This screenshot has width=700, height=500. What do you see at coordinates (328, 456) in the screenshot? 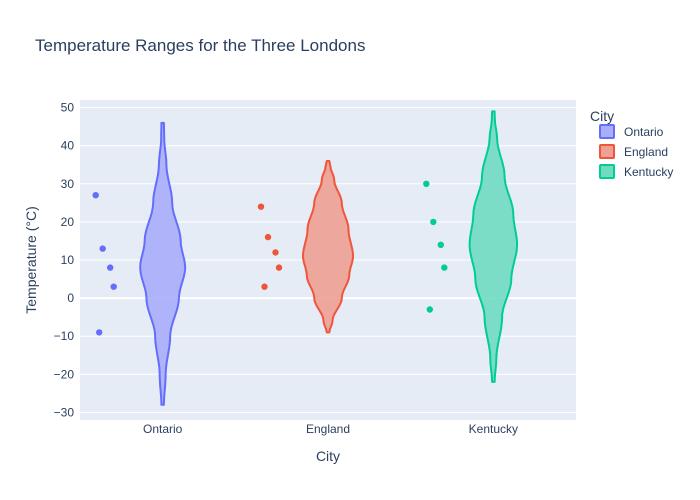
I see `x-axis-title: City` at bounding box center [328, 456].